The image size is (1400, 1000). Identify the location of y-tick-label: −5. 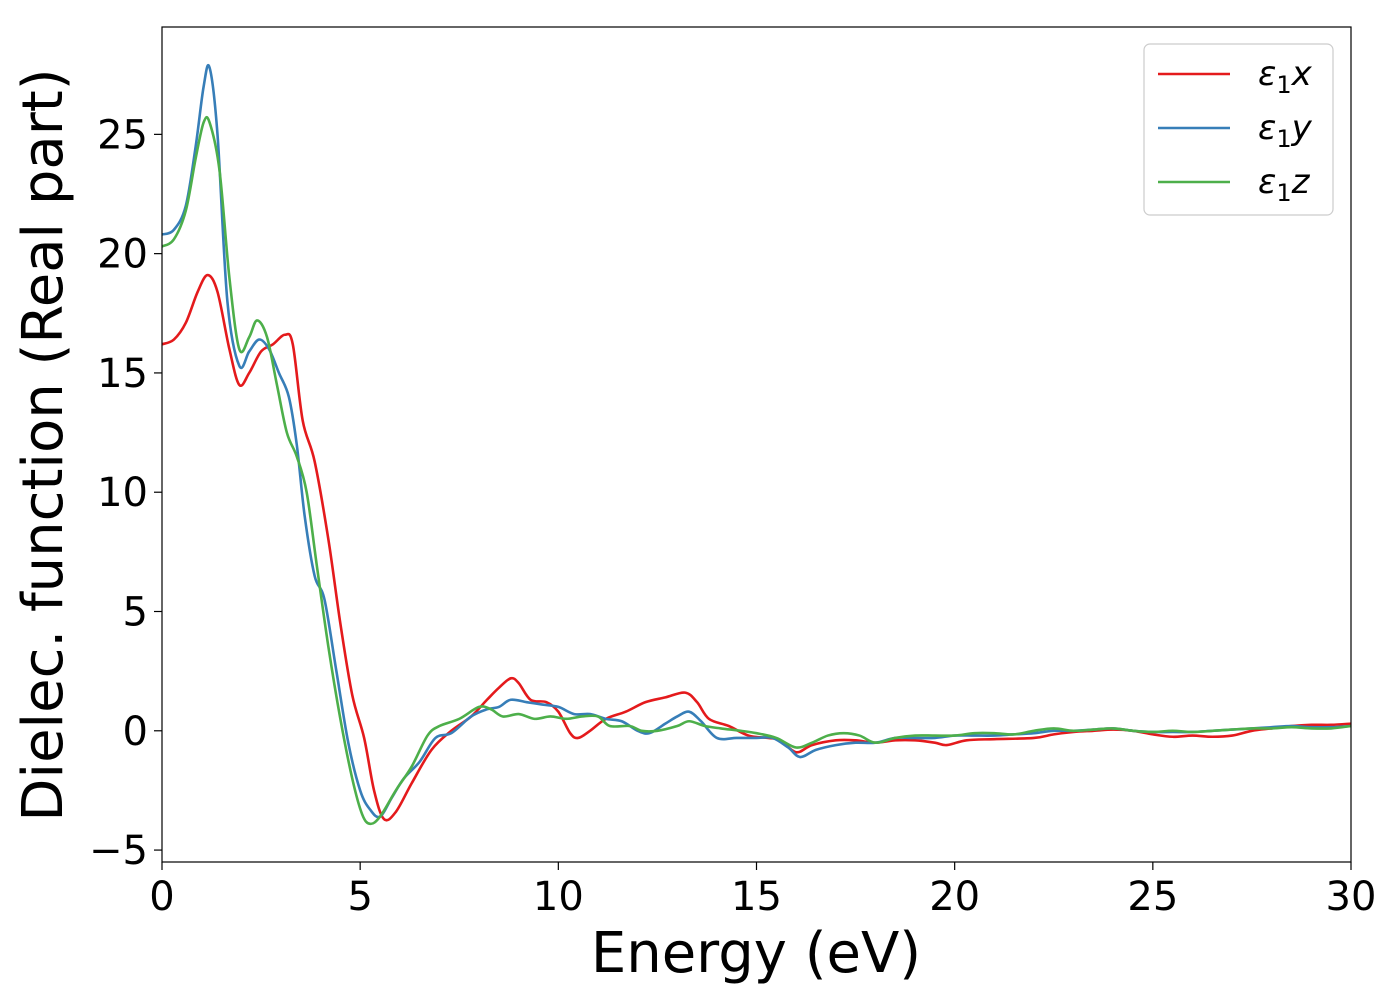
(118, 851).